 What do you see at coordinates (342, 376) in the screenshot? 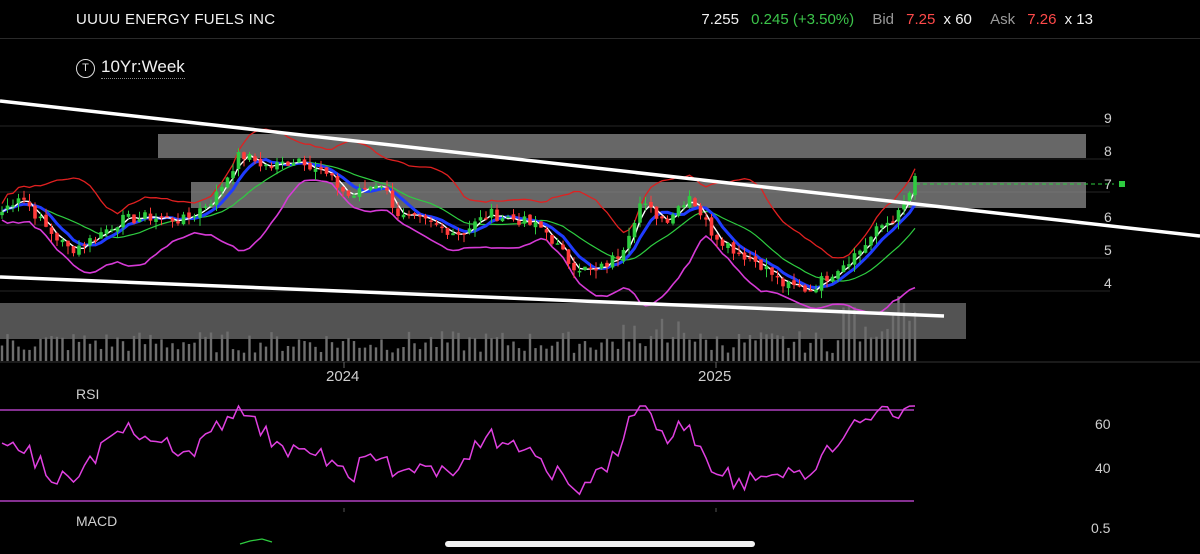
I see `time-tick: 2024` at bounding box center [342, 376].